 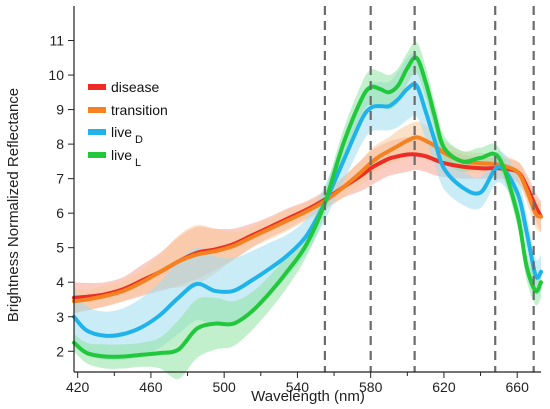 What do you see at coordinates (308, 396) in the screenshot?
I see `x-axis-title: Wavelength (nm)` at bounding box center [308, 396].